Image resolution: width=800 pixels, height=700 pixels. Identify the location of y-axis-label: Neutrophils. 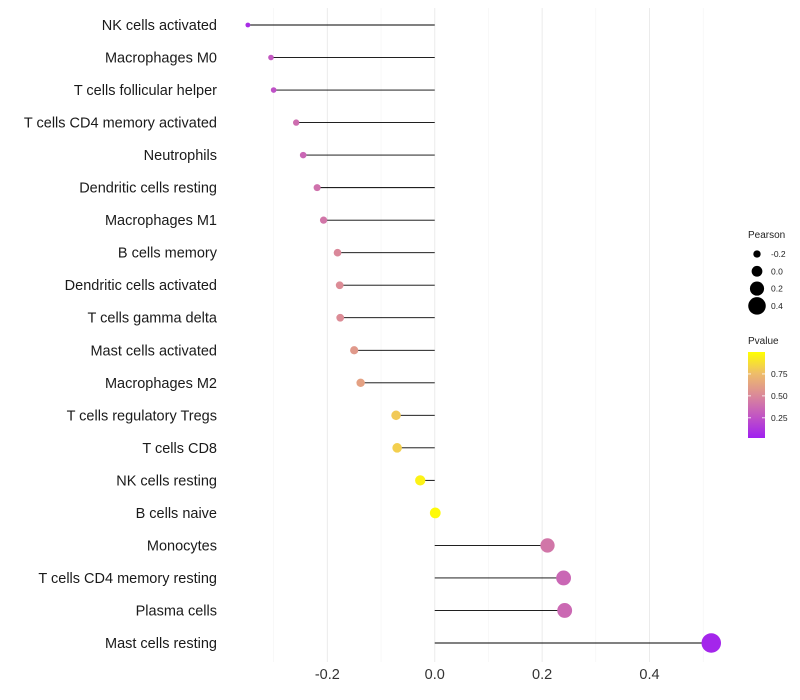
(180, 156).